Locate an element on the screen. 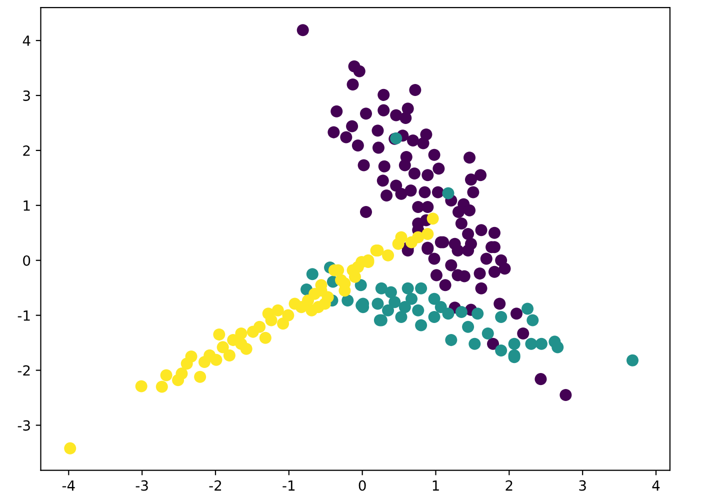 This screenshot has height=503, width=715. y-tick-label: 3 is located at coordinates (26, 95).